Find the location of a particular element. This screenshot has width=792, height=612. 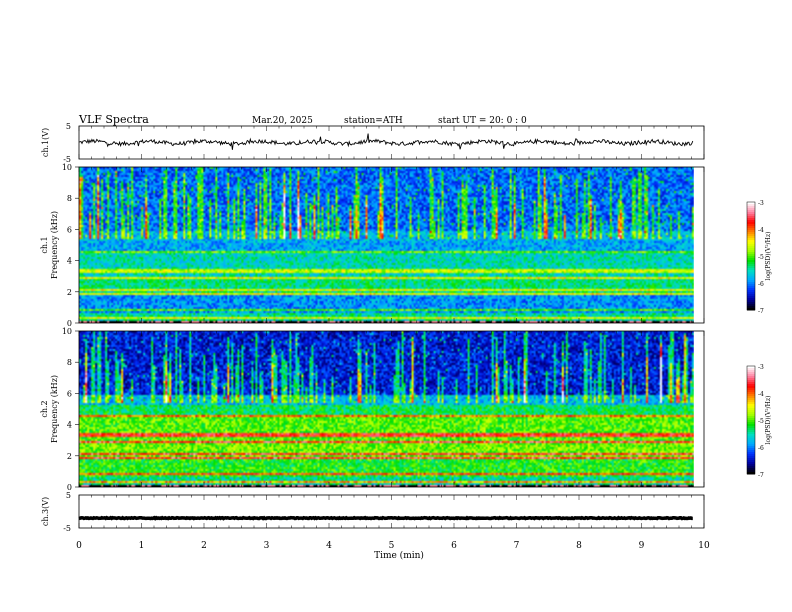

ch1-waveform-panel: 5 -5 ch.1(V) is located at coordinates (373, 143).